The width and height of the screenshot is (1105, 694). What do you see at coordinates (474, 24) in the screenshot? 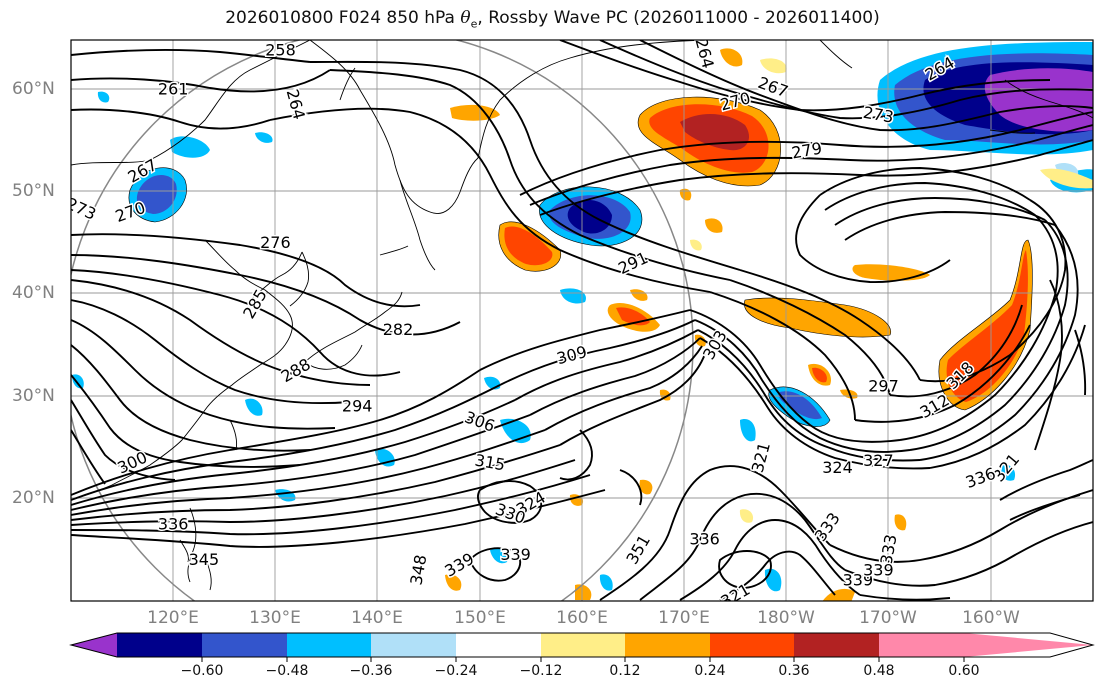
I see `theta-subscript: e` at bounding box center [474, 24].